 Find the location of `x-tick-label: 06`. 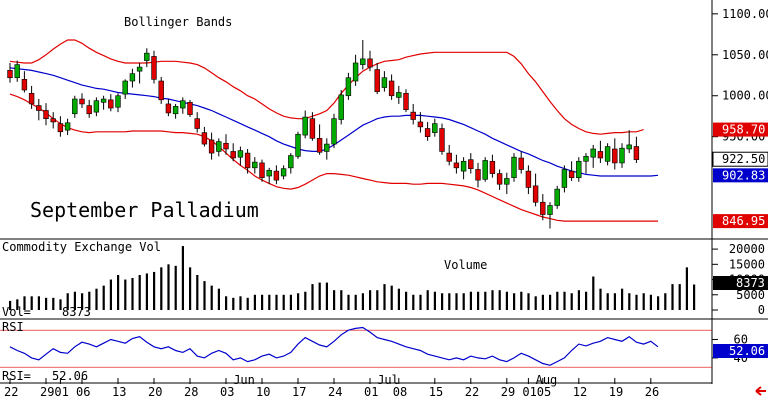

x-tick-label: 06 is located at coordinates (83, 392).